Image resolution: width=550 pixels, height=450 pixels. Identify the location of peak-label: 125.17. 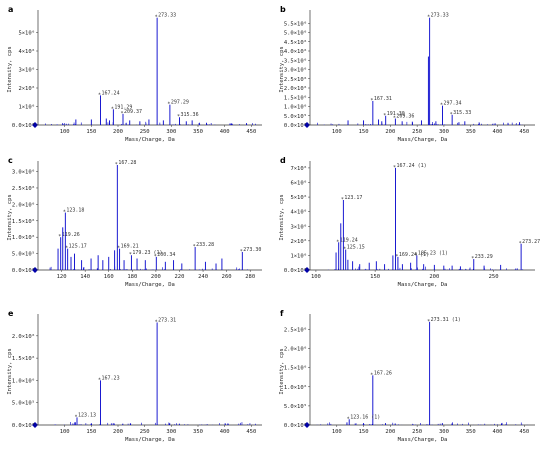
(78, 247).